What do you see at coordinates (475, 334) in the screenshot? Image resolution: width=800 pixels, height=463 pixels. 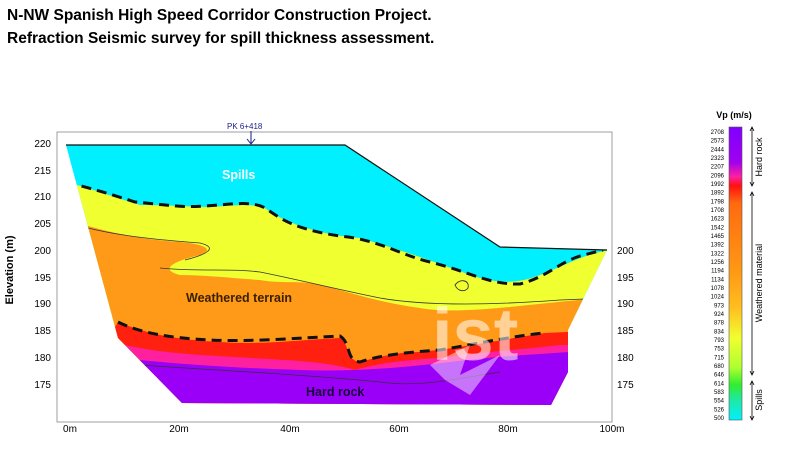 I see `watermark: ist` at bounding box center [475, 334].